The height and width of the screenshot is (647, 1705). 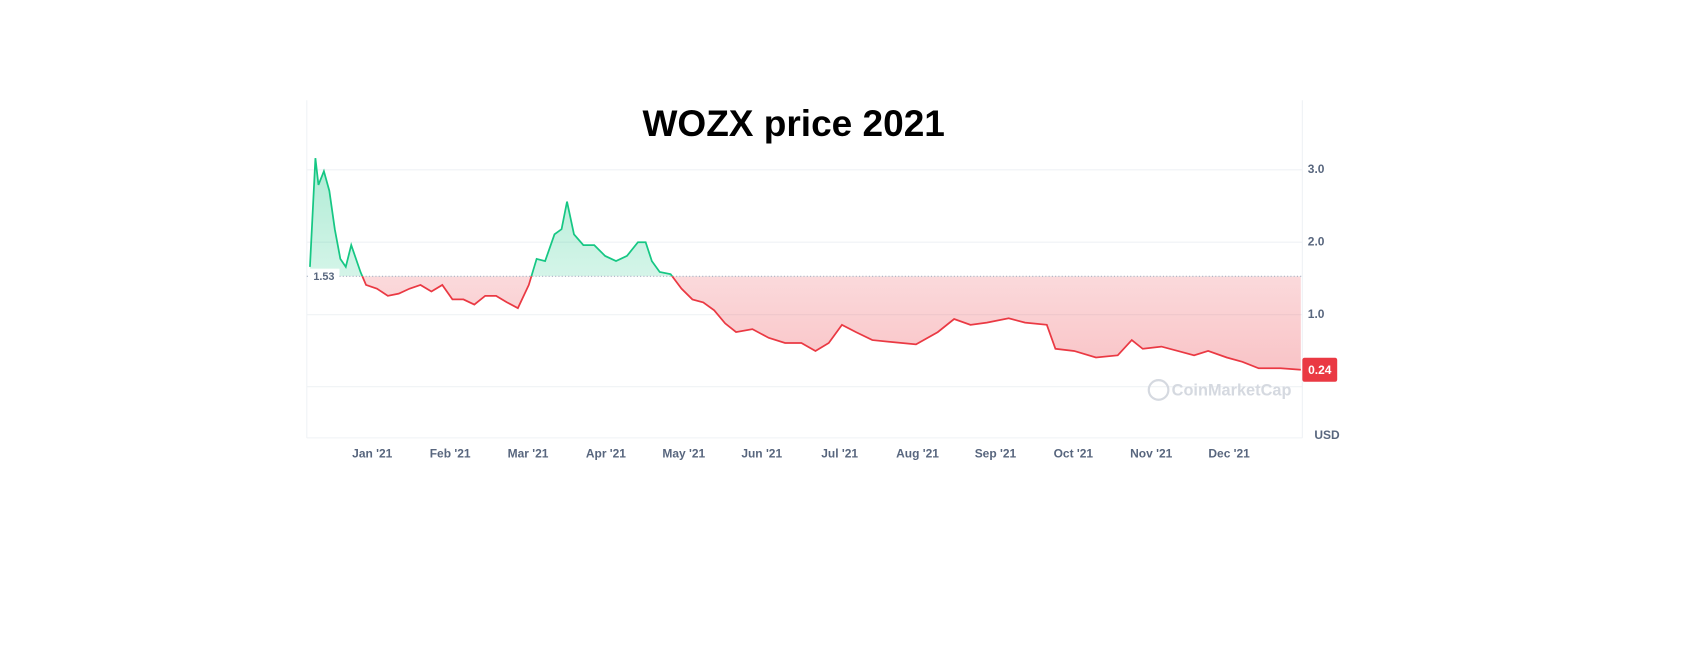 I want to click on watermark-logo, so click(x=1158, y=390).